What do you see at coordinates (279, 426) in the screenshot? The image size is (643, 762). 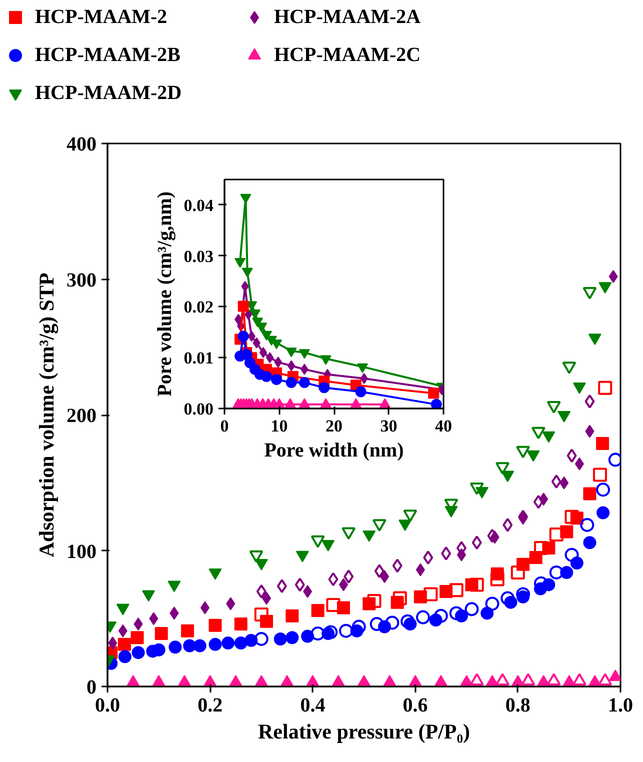 I see `x-tick-label: 10` at bounding box center [279, 426].